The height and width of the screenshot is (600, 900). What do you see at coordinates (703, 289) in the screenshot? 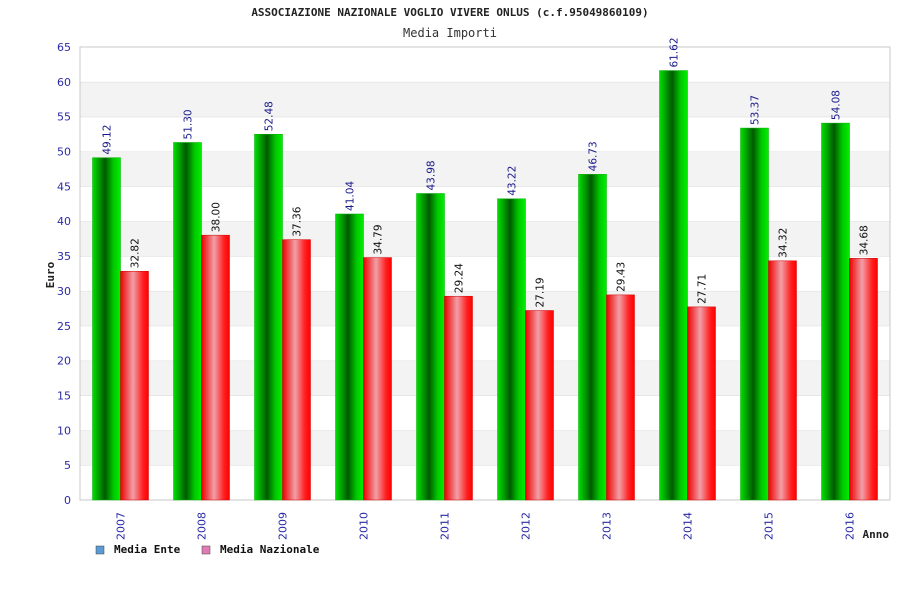
I see `data-label: 27.71` at bounding box center [703, 289].